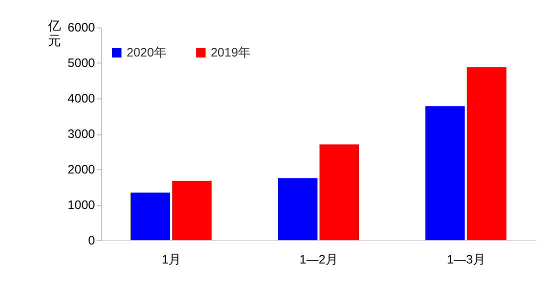 The width and height of the screenshot is (550, 292). I want to click on legend-label: 2020年, so click(146, 53).